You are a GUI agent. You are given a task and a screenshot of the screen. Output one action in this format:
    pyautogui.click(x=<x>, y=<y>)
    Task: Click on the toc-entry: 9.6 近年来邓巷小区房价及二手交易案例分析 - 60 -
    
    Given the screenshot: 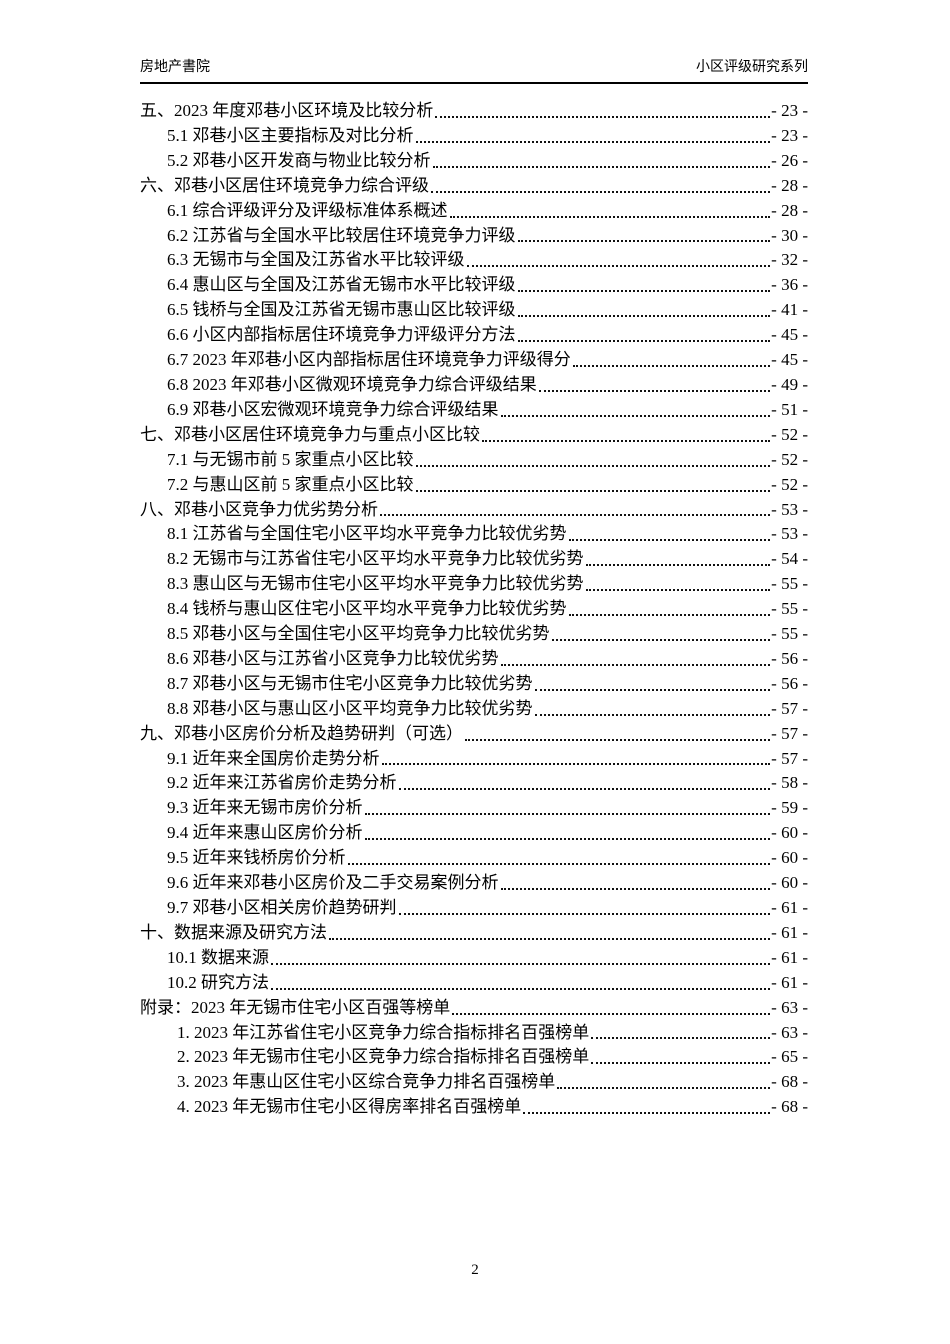 What is the action you would take?
    pyautogui.click(x=474, y=883)
    